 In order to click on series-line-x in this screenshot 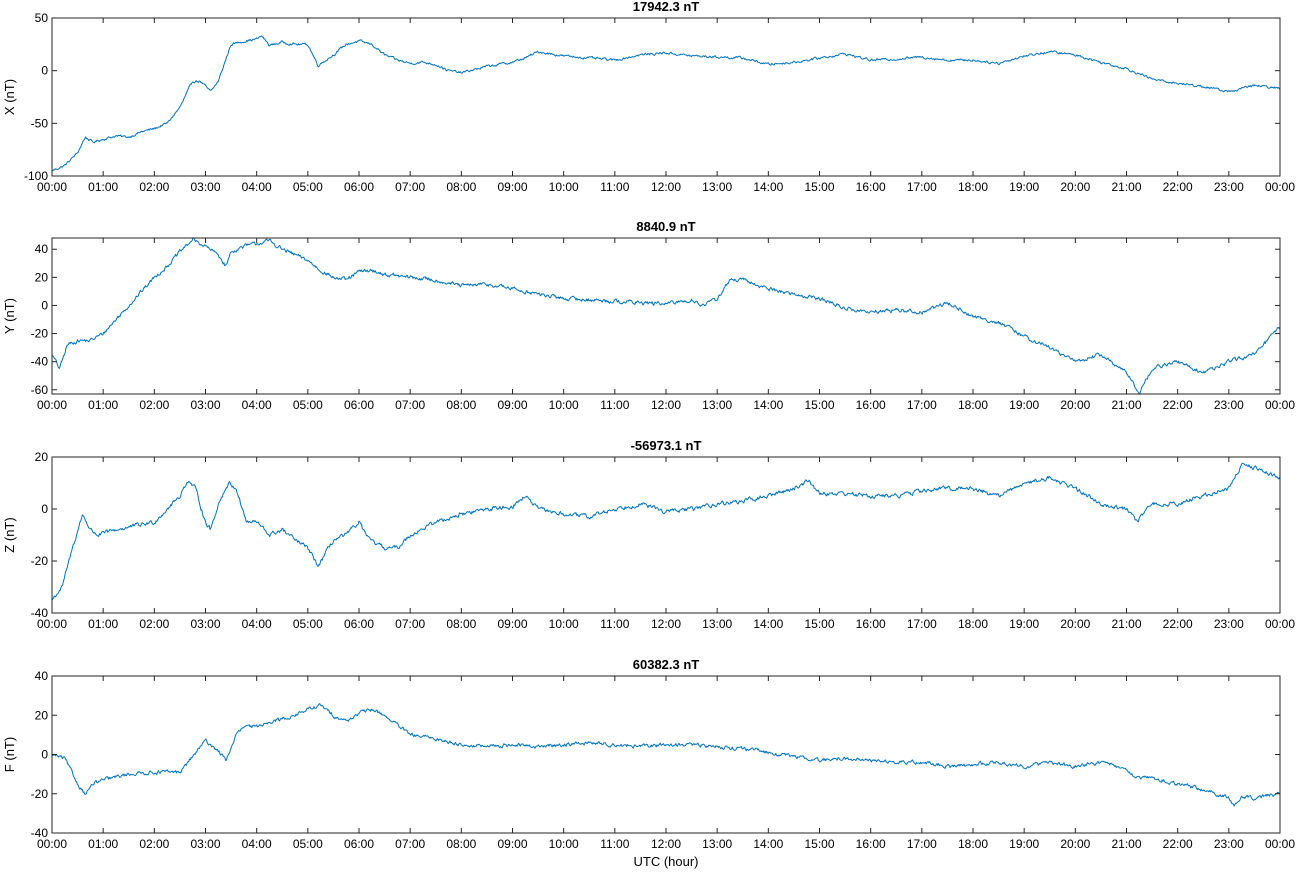, I will do `click(666, 103)`.